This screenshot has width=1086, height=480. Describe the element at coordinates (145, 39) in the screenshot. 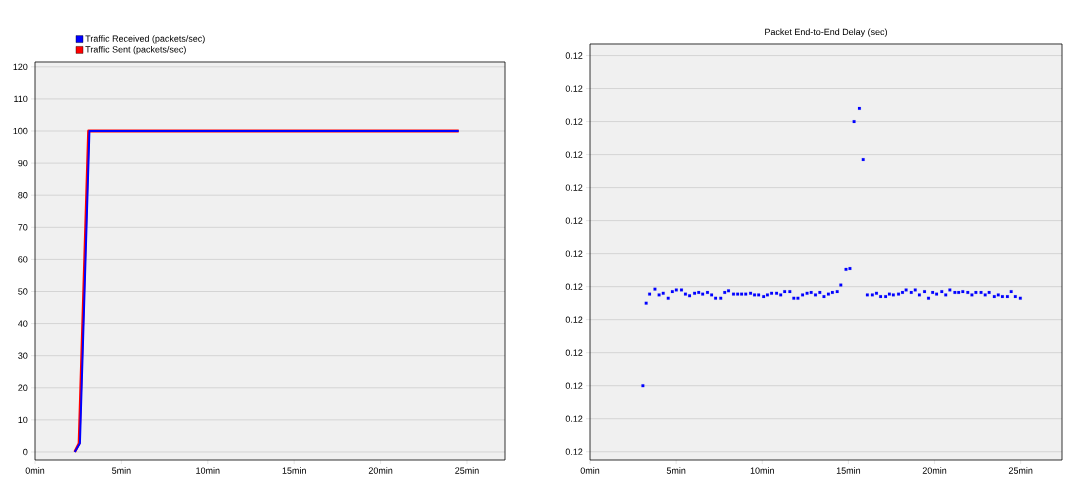

I see `legend-label: Traffic Received (packets/sec)` at that location.